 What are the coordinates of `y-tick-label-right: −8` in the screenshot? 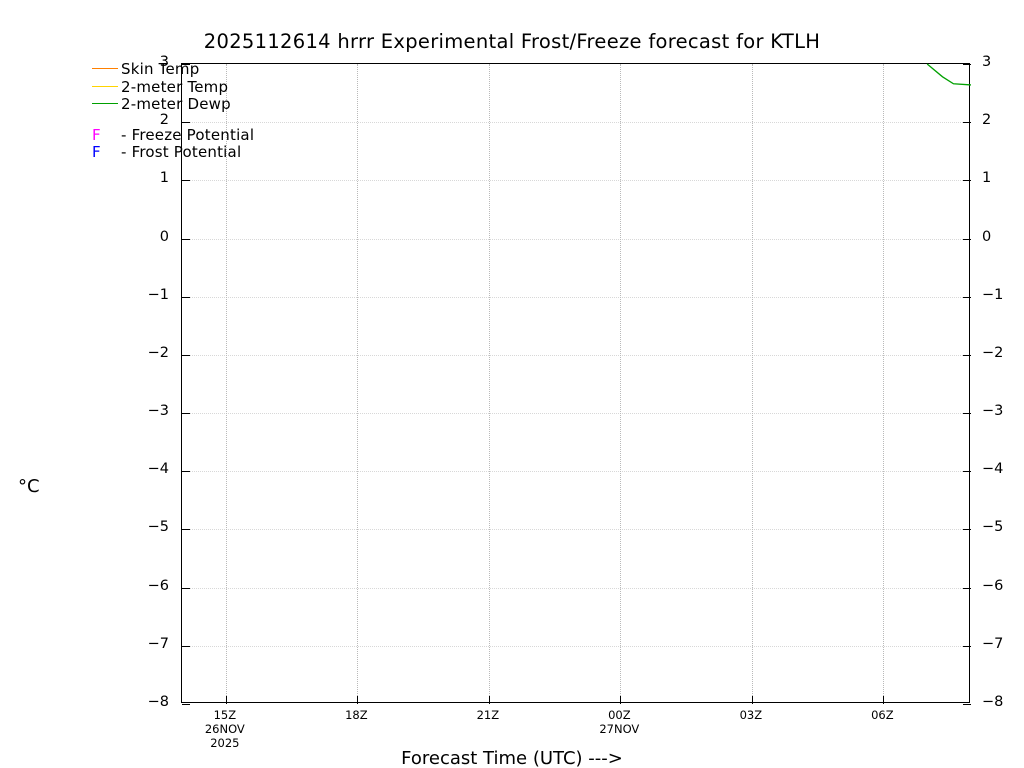 It's located at (993, 702).